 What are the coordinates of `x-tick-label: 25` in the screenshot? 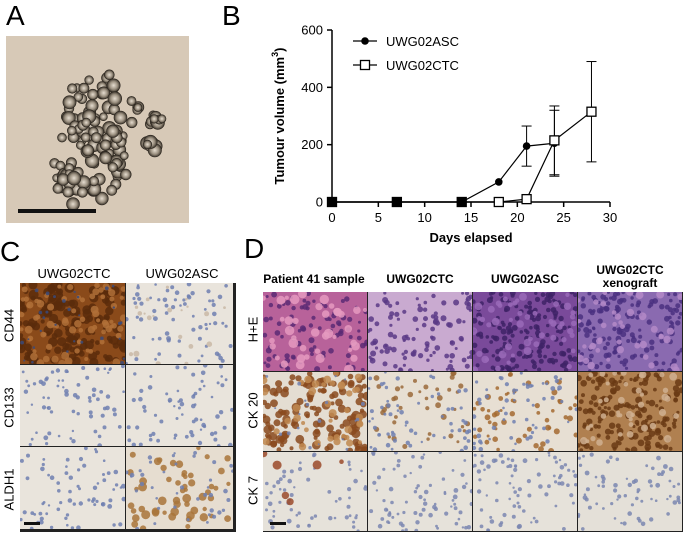 It's located at (563, 217).